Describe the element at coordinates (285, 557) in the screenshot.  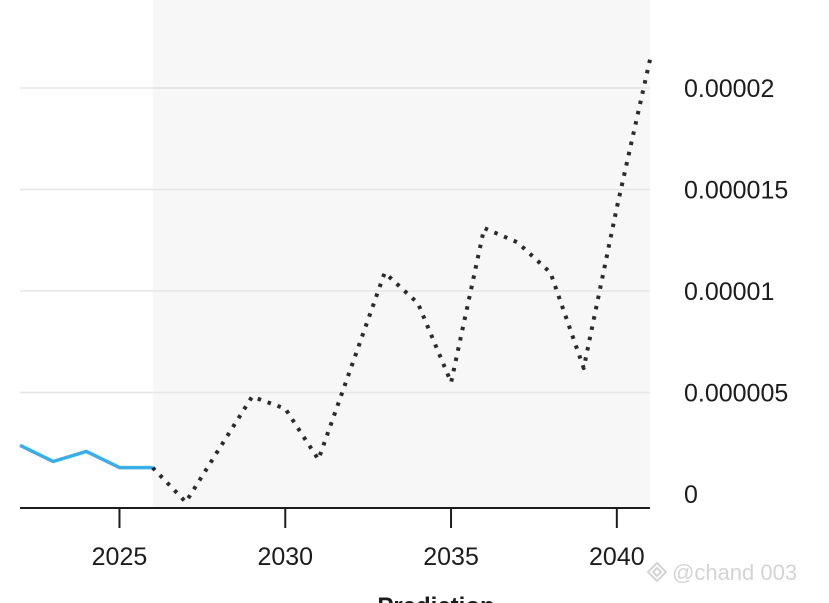
I see `x-tick-label: 2030` at that location.